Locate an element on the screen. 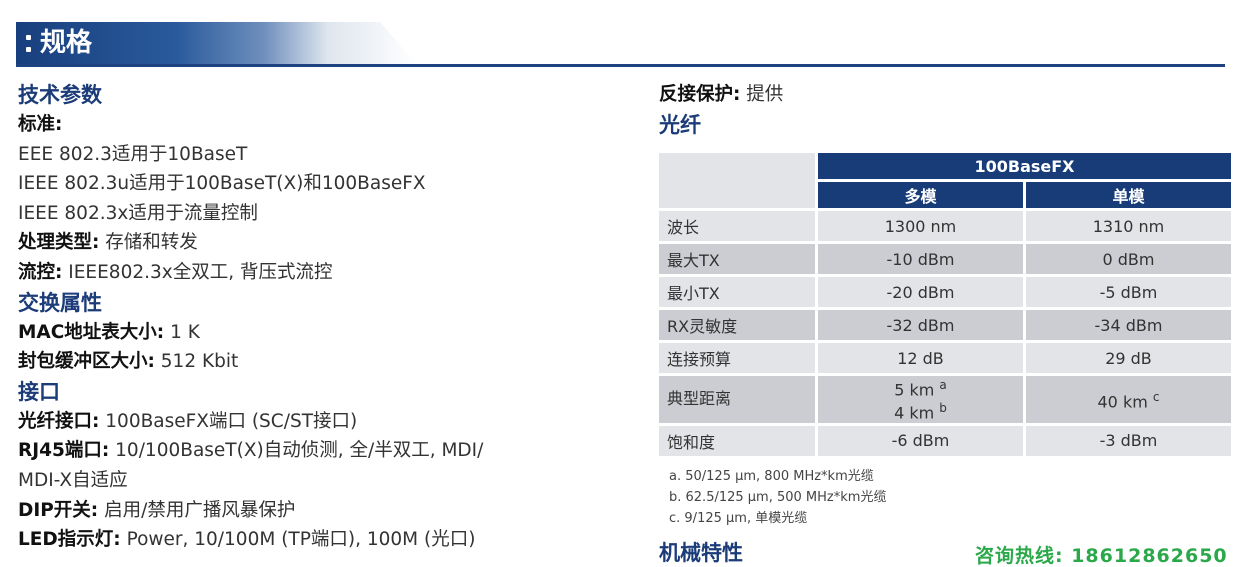  singlemode-value: 1310 nm is located at coordinates (1128, 226).